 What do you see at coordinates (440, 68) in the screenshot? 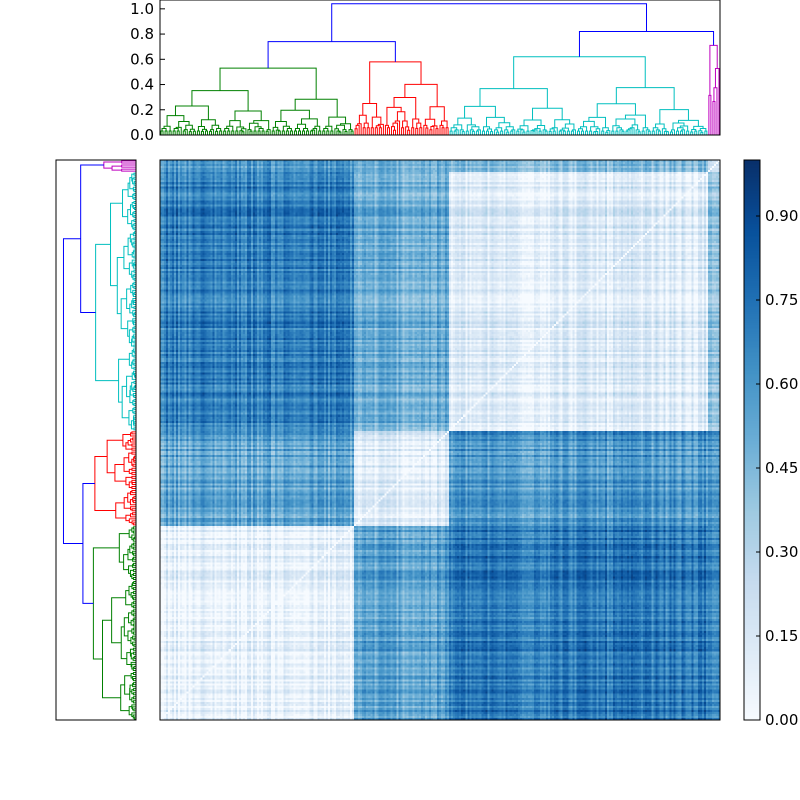
I see `top-dendrogram-frame` at bounding box center [440, 68].